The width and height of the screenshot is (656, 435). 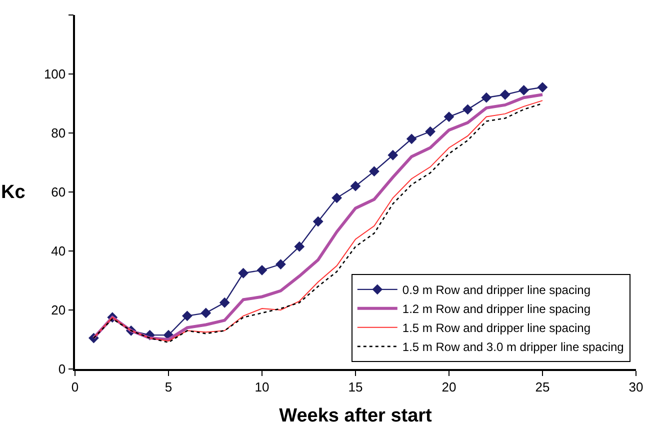 What do you see at coordinates (13, 192) in the screenshot?
I see `y-axis-title: Kc` at bounding box center [13, 192].